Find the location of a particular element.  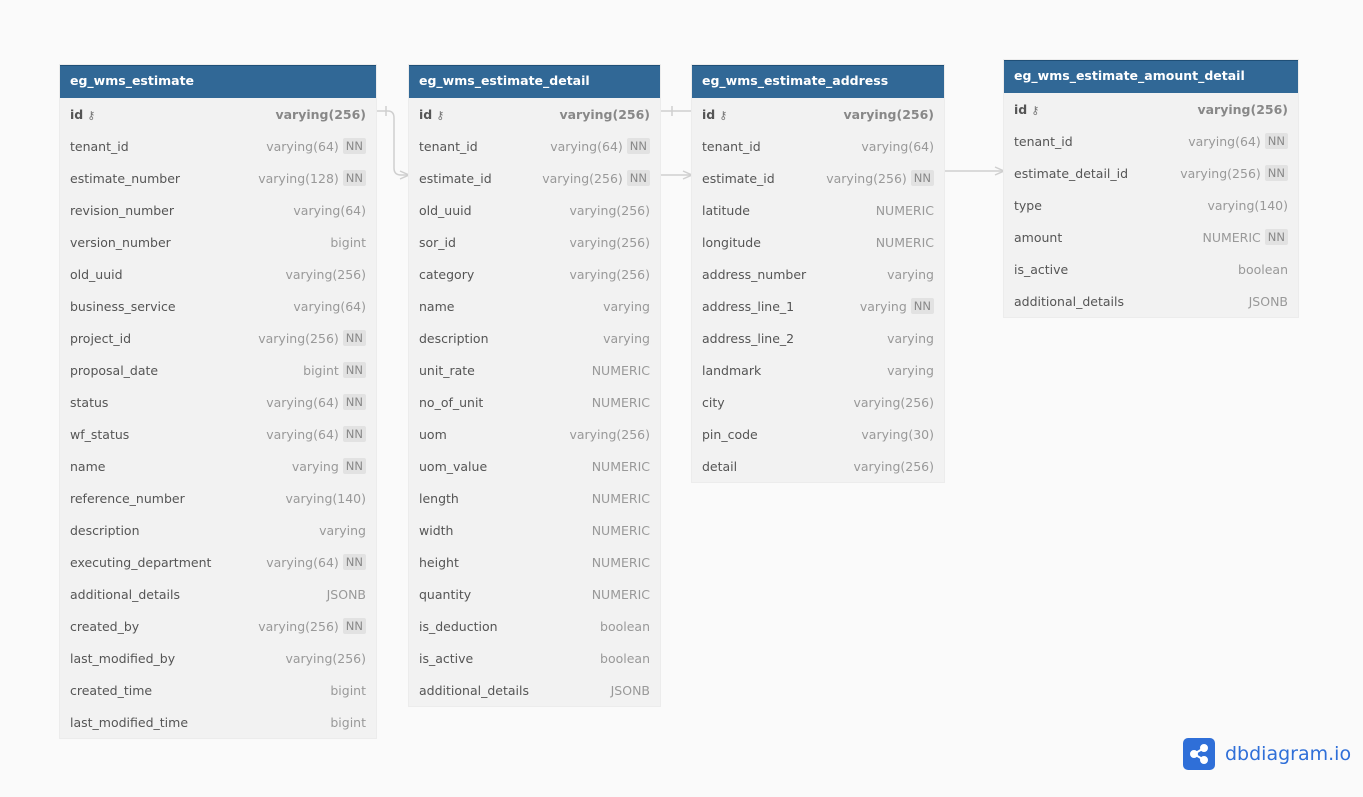

table-row: last_modified_by varying(256) is located at coordinates (218, 658).